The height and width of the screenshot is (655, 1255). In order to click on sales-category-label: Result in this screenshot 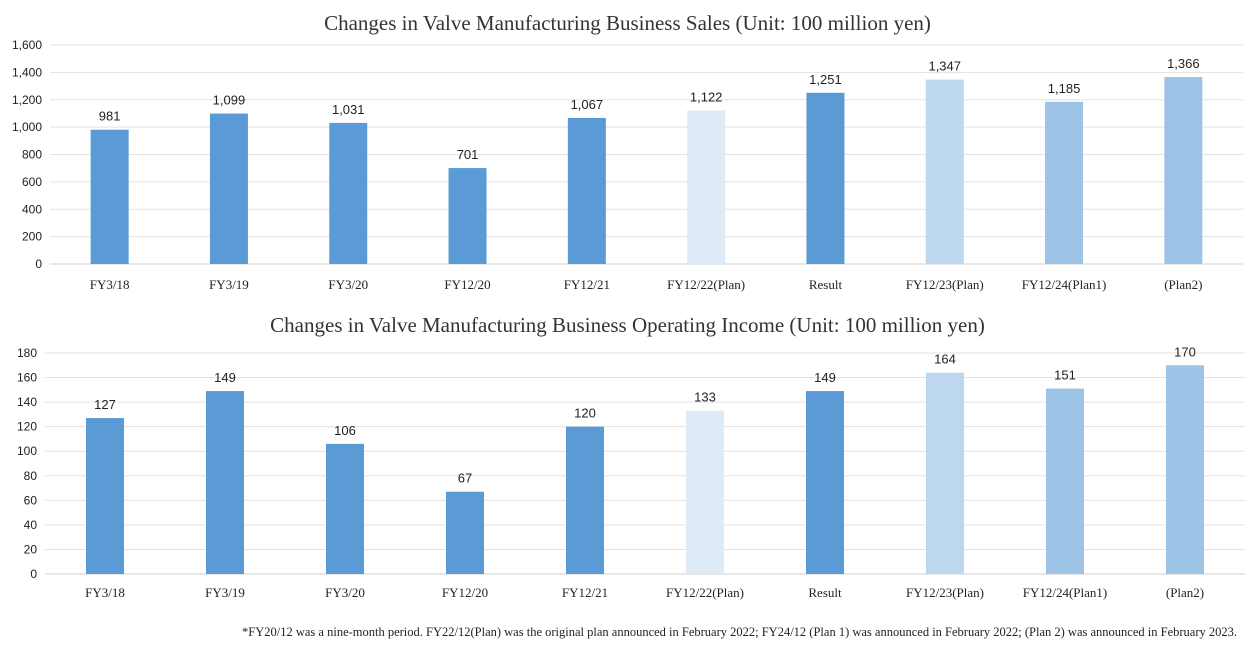, I will do `click(826, 284)`.